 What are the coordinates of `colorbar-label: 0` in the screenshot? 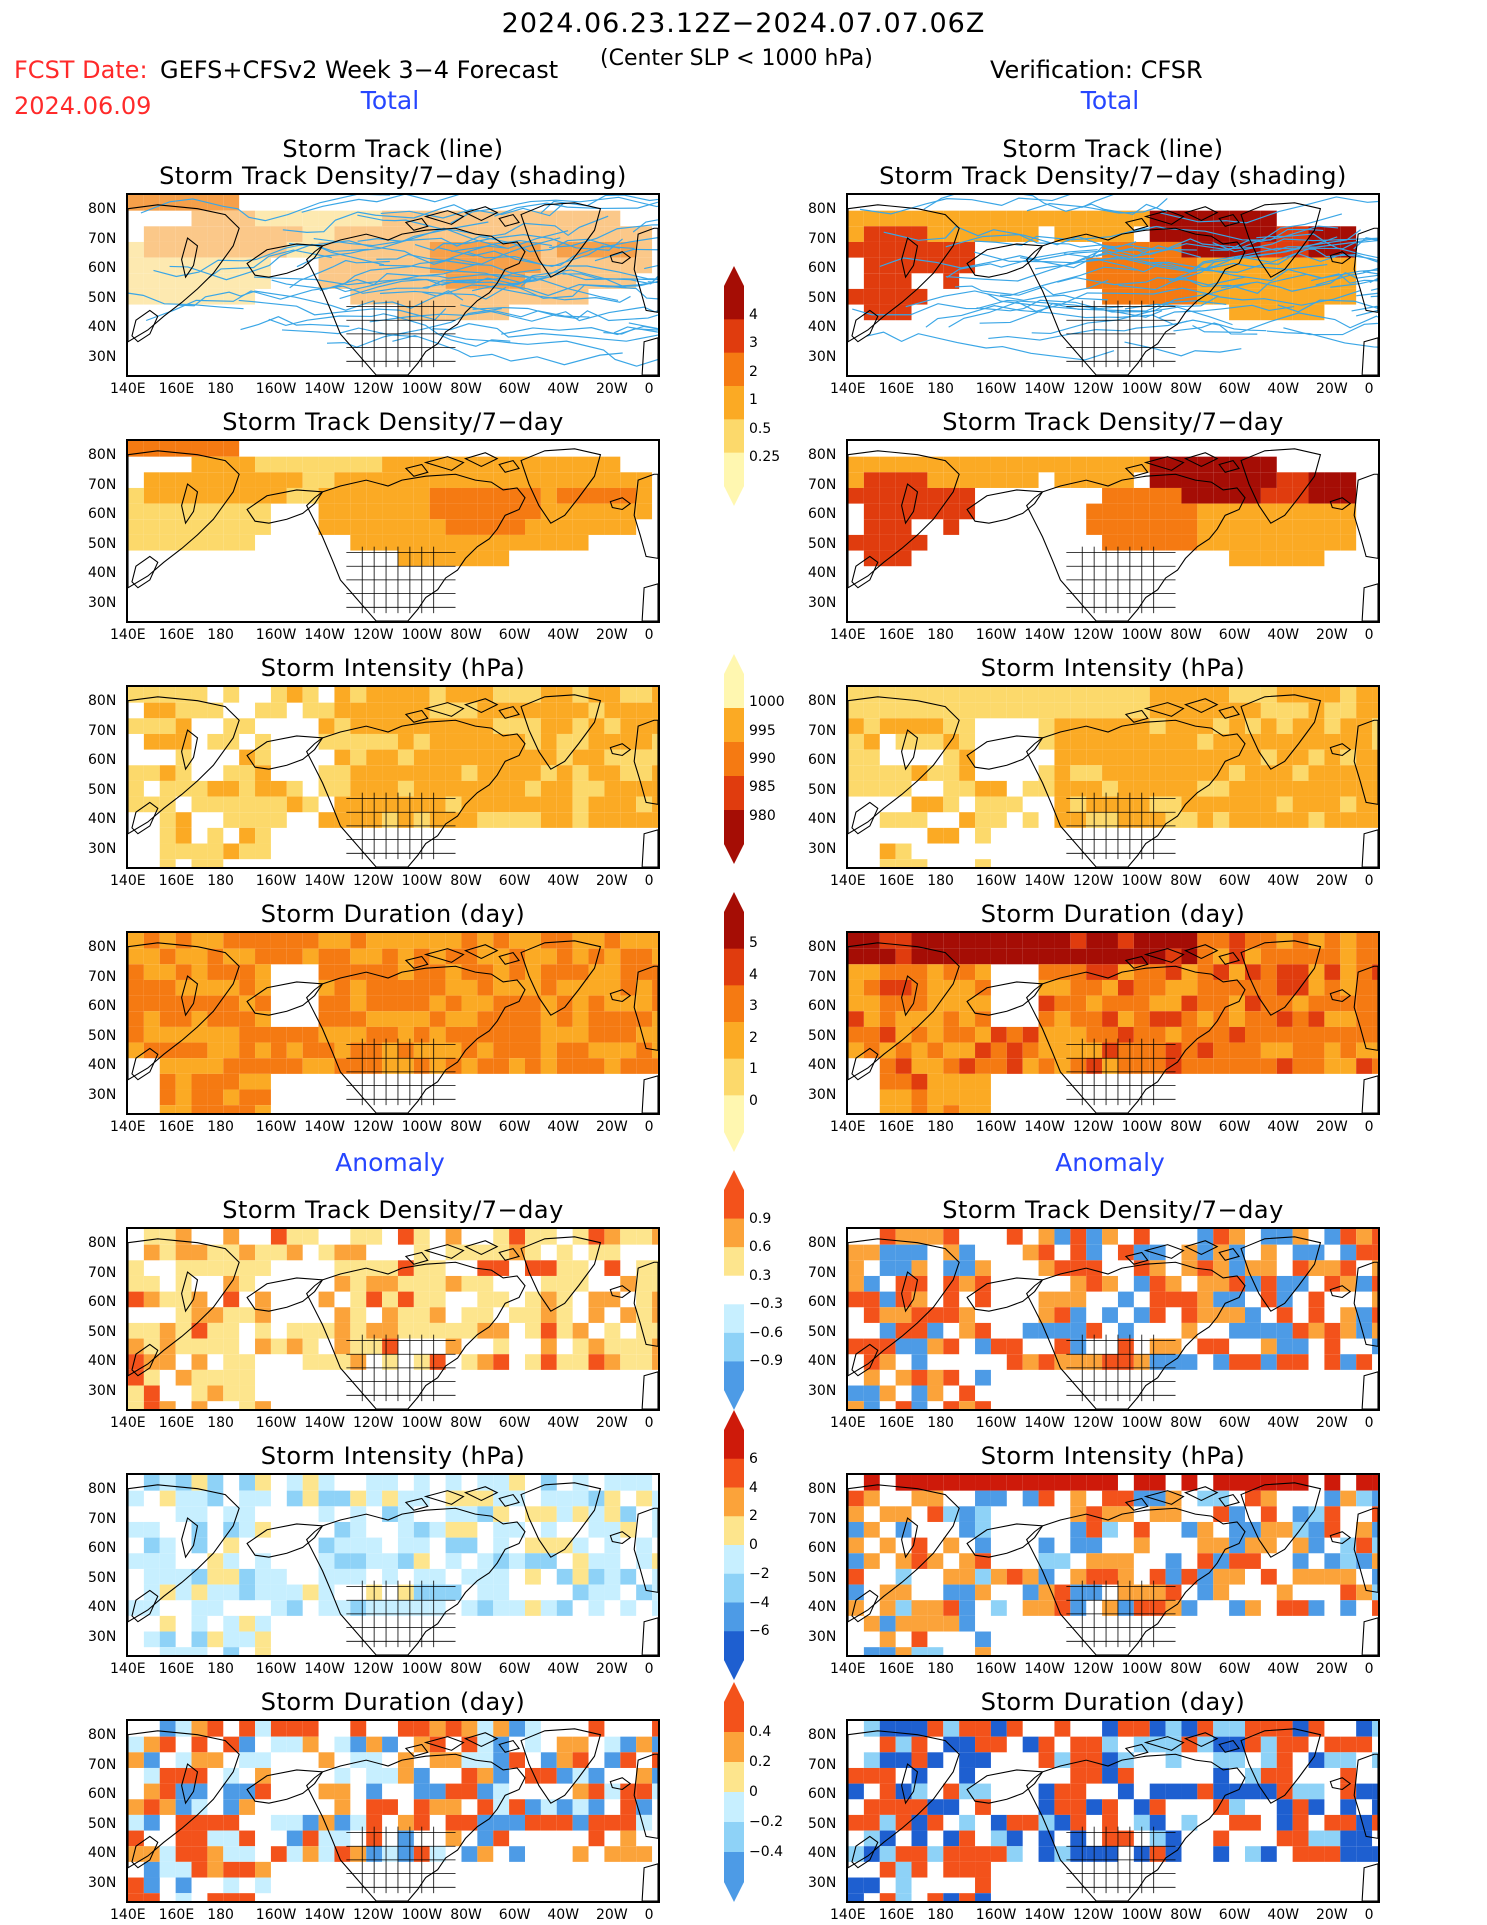 It's located at (753, 1792).